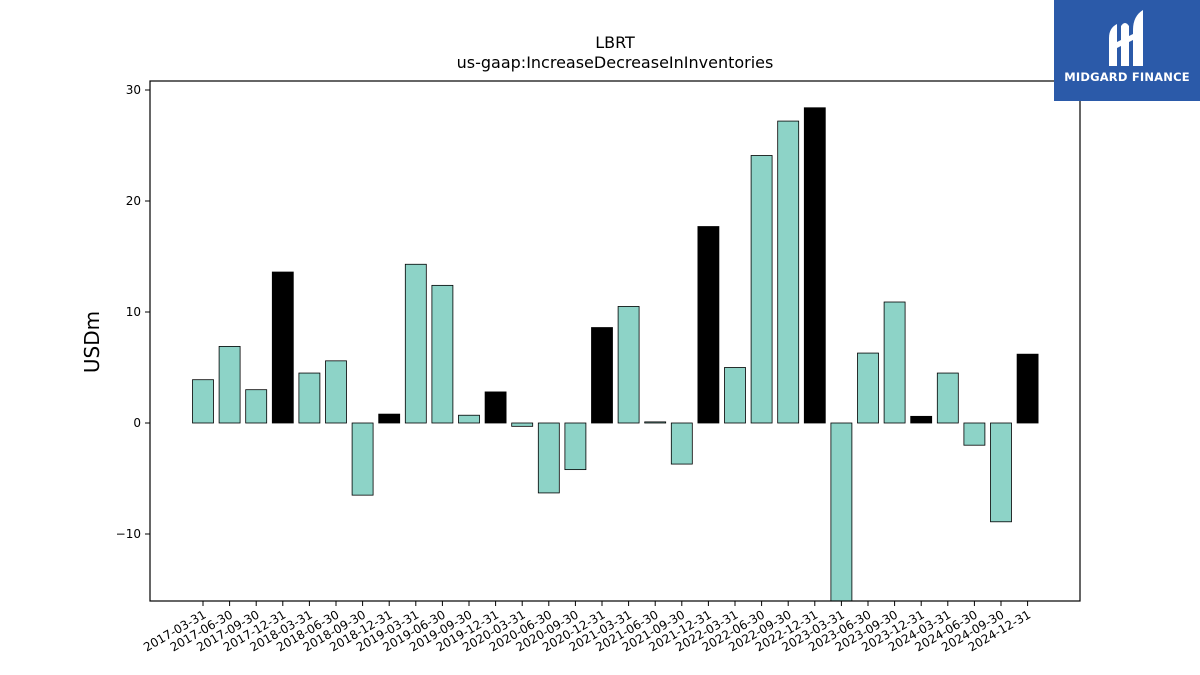 The image size is (1200, 675). Describe the element at coordinates (92, 342) in the screenshot. I see `y-axis-label: USDm` at that location.